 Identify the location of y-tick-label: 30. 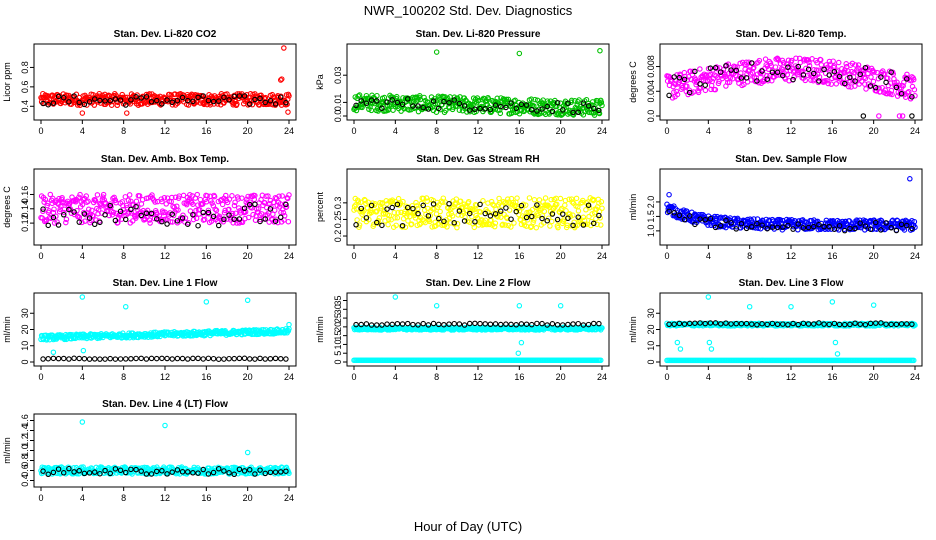
(651, 313).